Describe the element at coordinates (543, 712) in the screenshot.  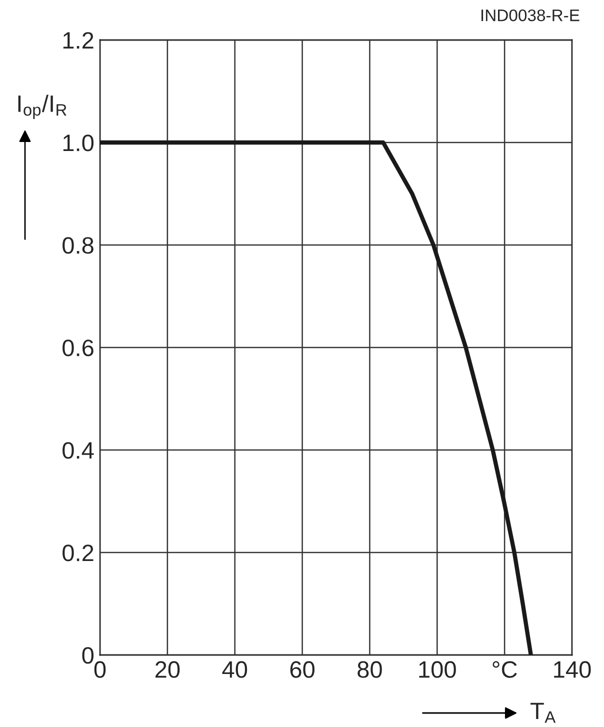
I see `x-axis-title: T$_{A}$` at that location.